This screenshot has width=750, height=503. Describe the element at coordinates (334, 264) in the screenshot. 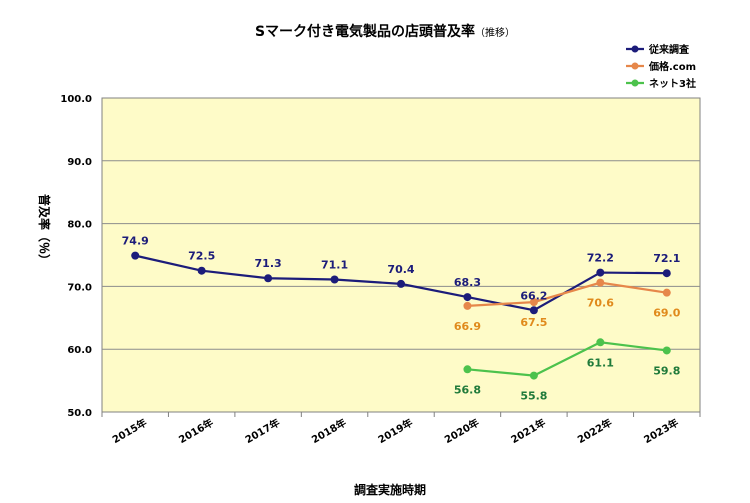

I see `data-label: 71.1` at that location.